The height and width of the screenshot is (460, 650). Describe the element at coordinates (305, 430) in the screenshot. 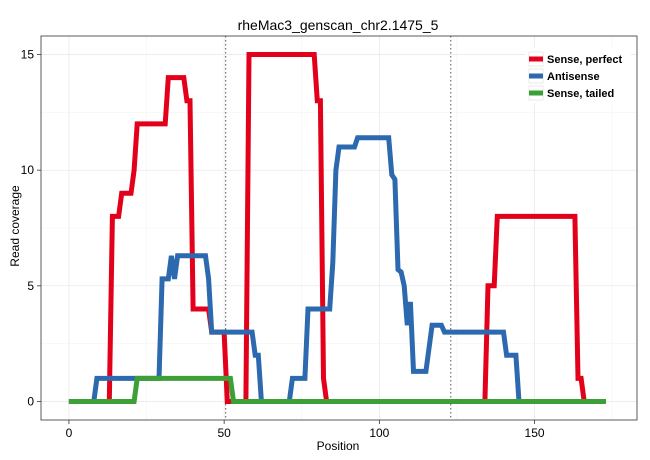

I see `x-axis-ticks: 0 50 100 150` at that location.